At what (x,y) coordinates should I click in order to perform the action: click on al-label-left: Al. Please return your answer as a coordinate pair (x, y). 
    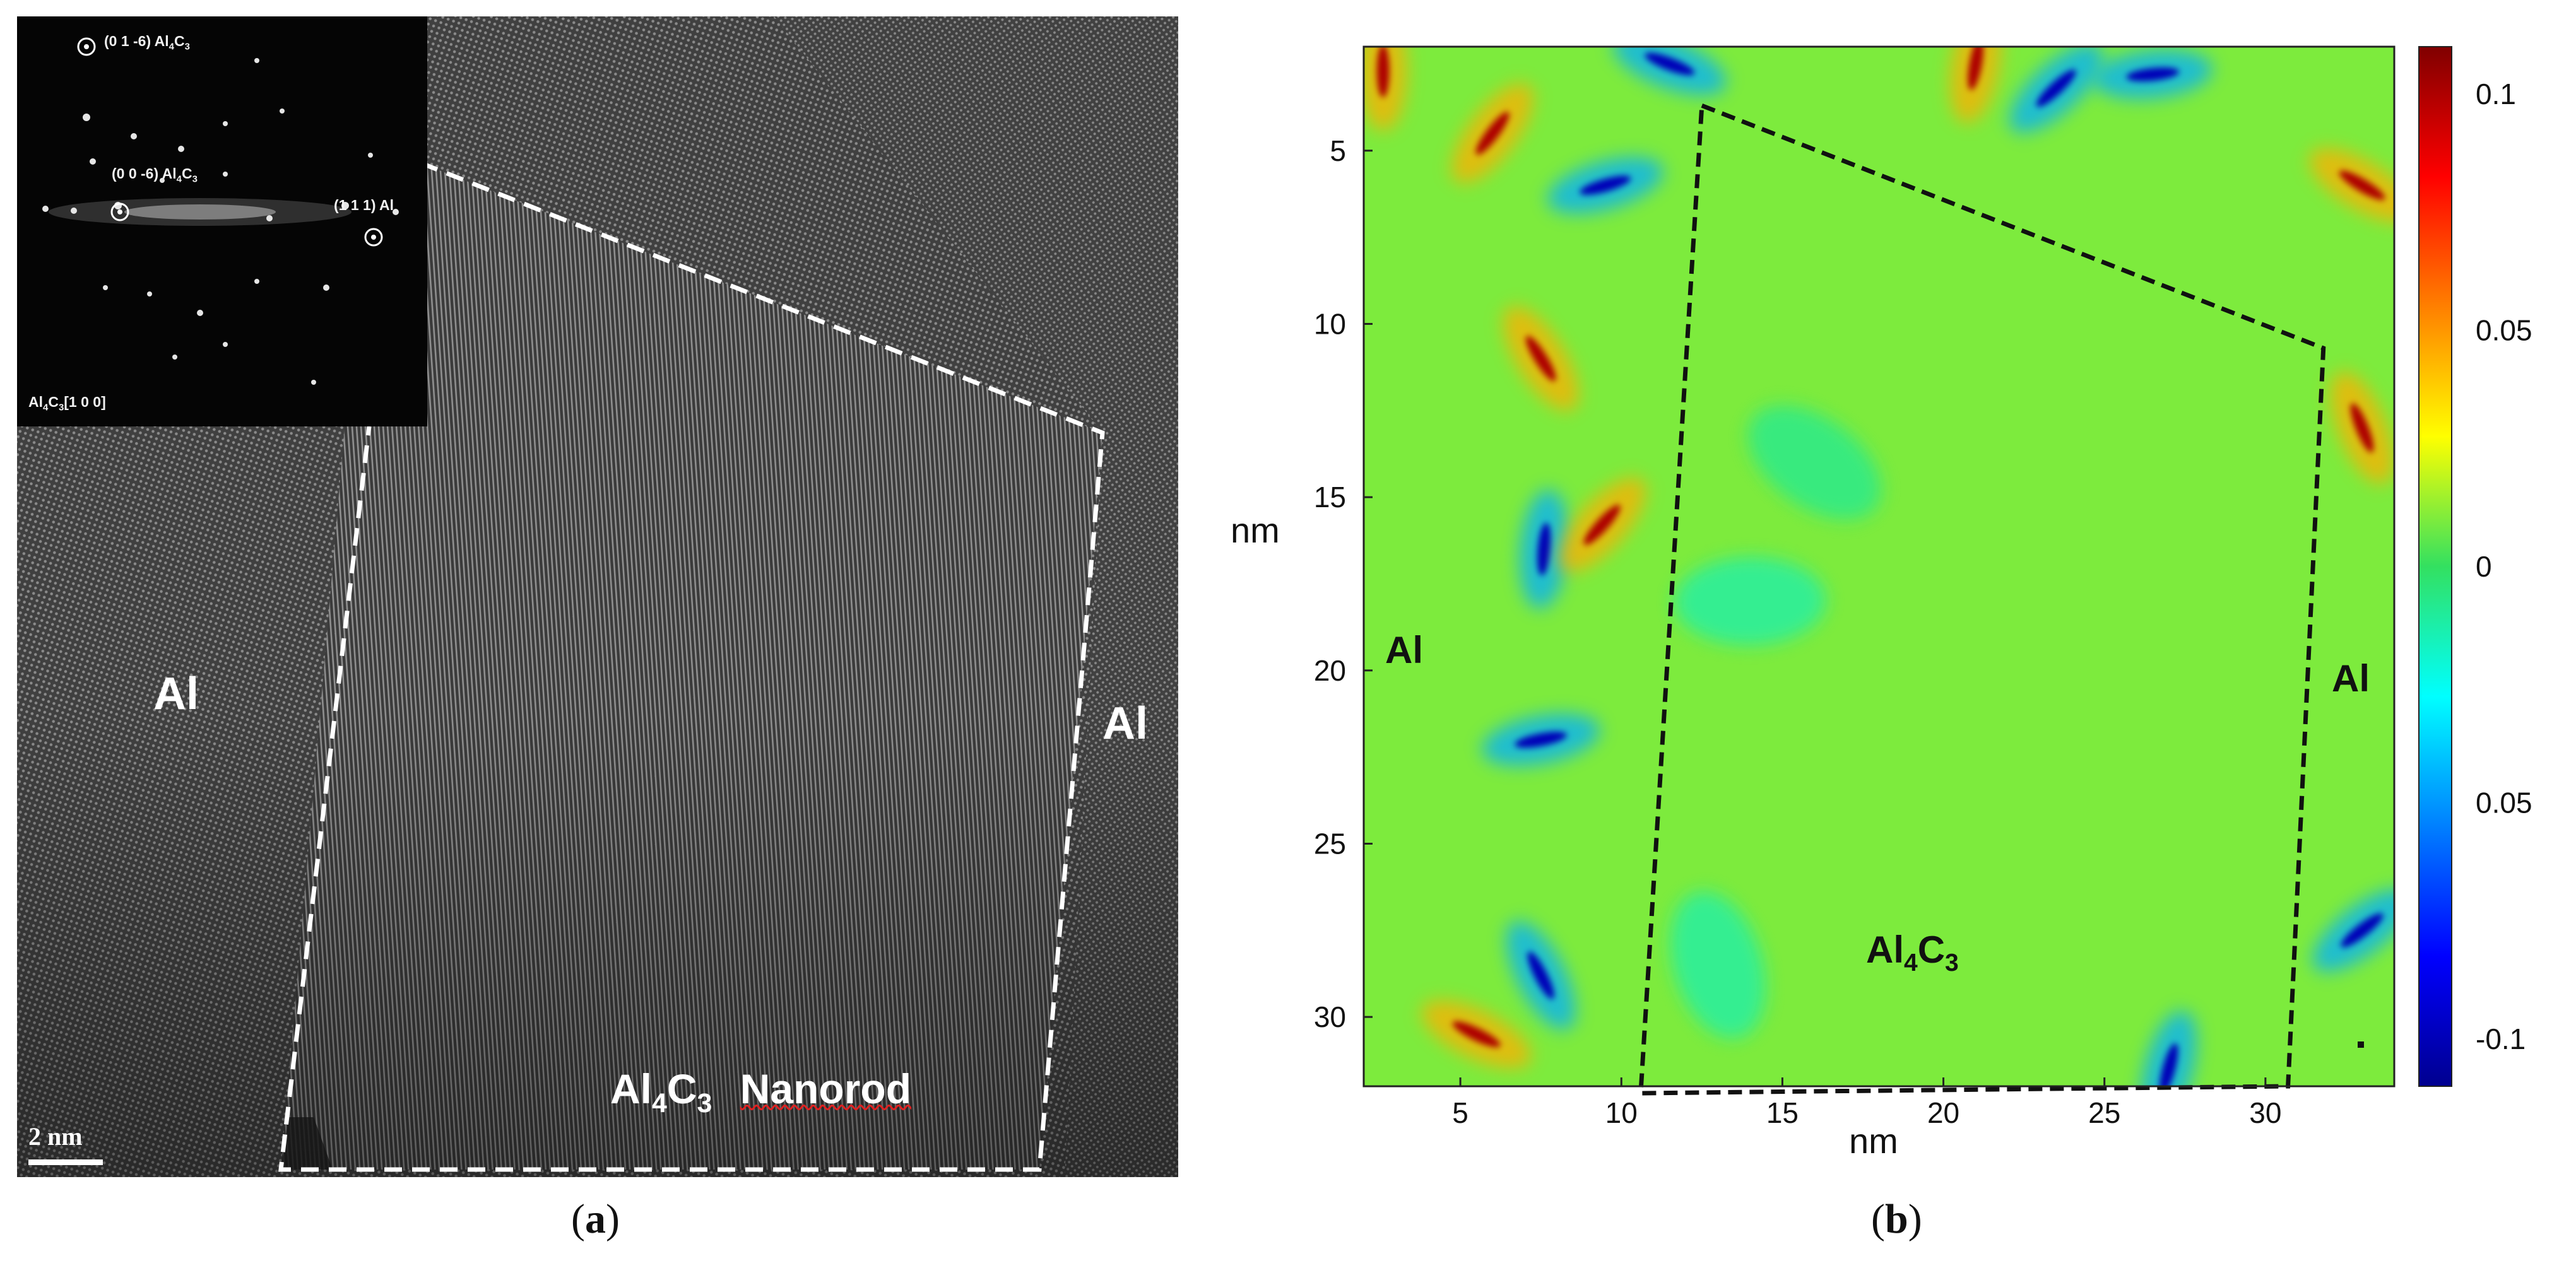
    Looking at the image, I should click on (176, 694).